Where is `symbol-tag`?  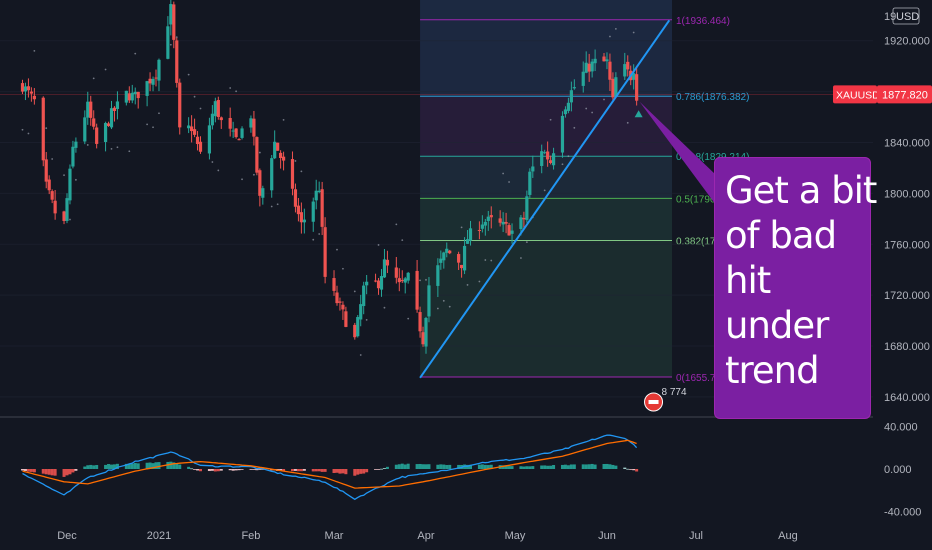
symbol-tag is located at coordinates (855, 94).